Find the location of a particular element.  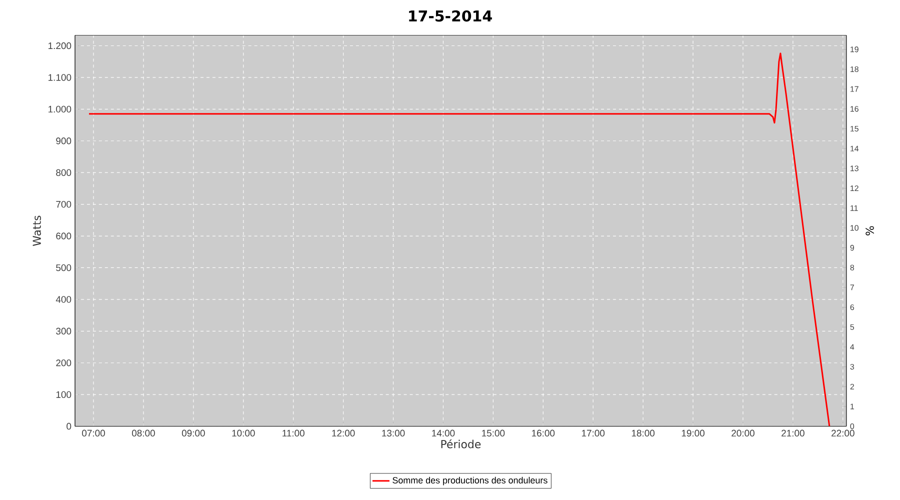

y-tick-label: 0 is located at coordinates (69, 426).